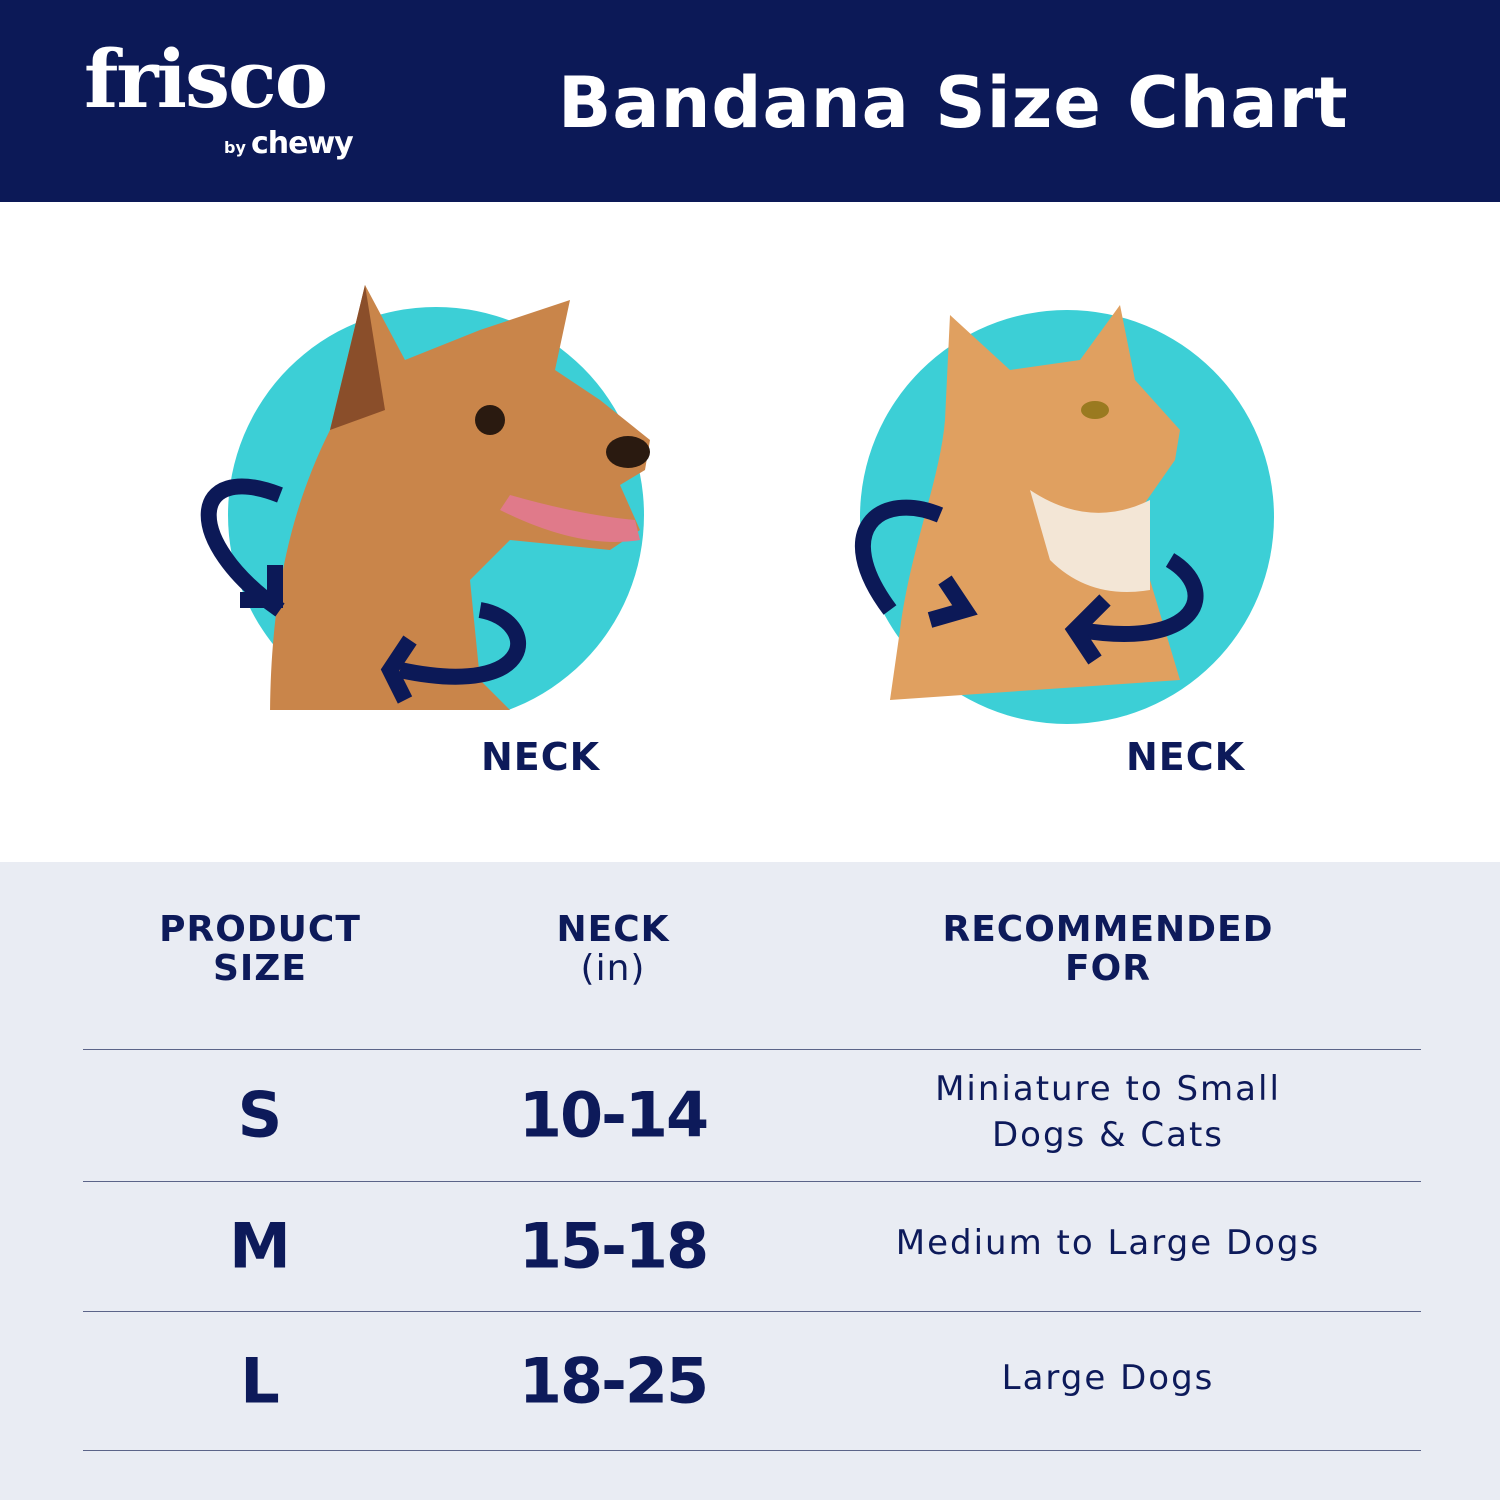 The width and height of the screenshot is (1500, 1500). Describe the element at coordinates (613, 949) in the screenshot. I see `header-neck: NECK (in)` at that location.